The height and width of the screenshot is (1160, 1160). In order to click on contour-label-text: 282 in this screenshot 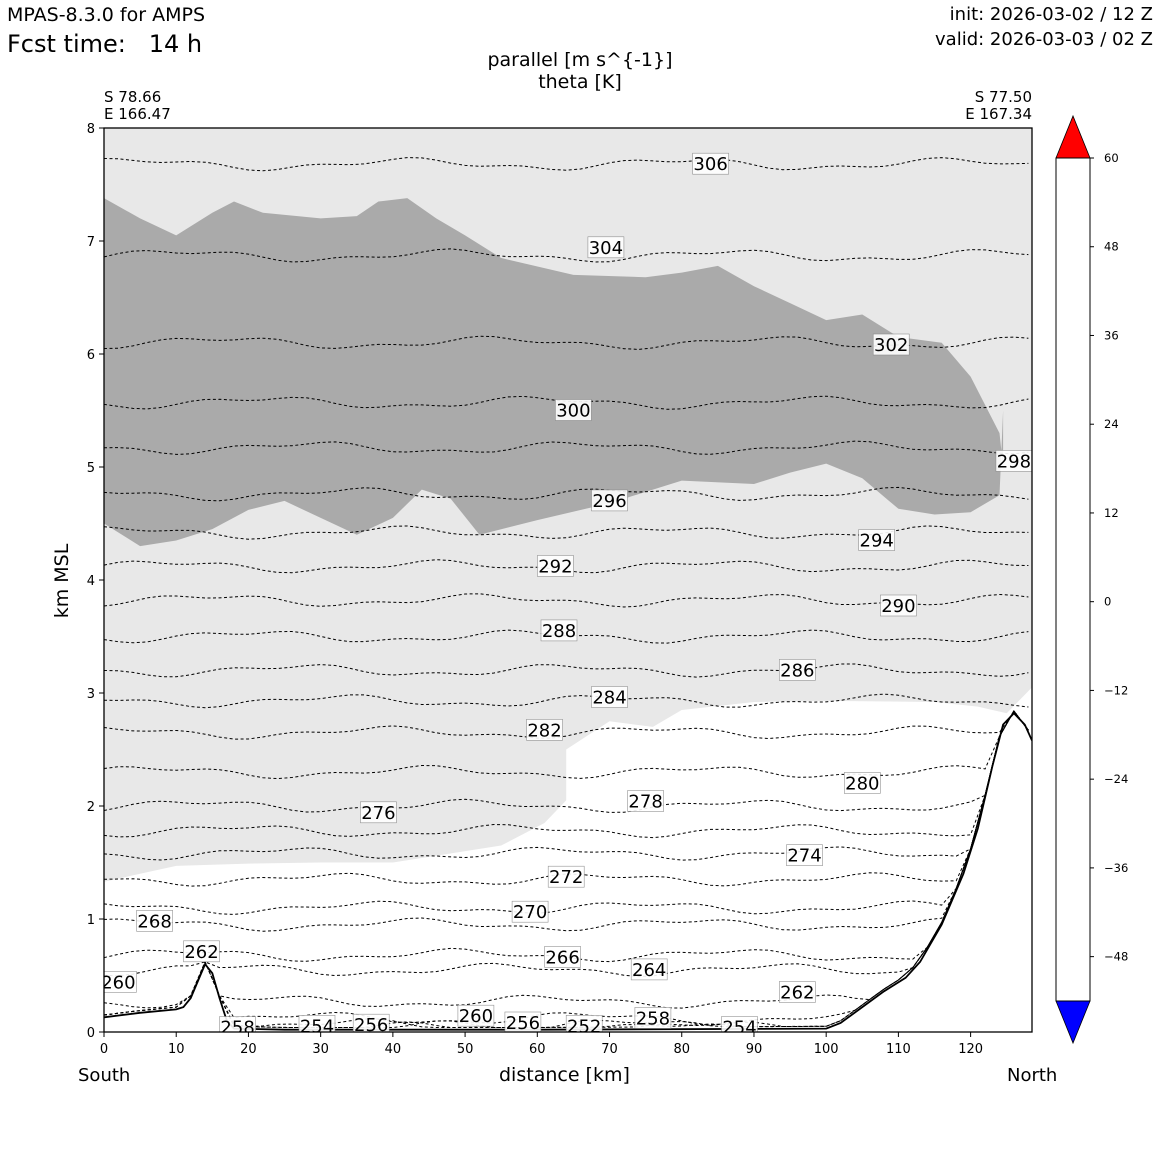, I will do `click(544, 730)`.